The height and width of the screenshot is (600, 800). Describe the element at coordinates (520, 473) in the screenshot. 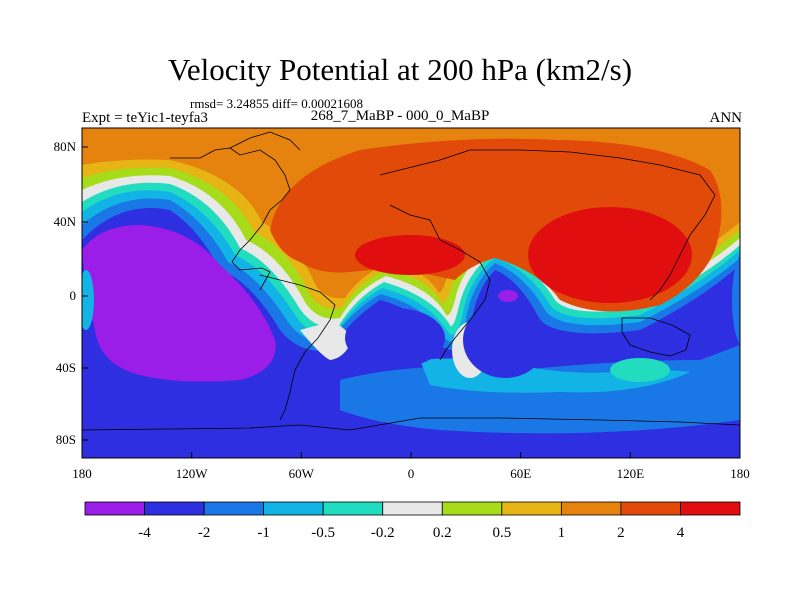

I see `x-tick-label: 60E` at that location.